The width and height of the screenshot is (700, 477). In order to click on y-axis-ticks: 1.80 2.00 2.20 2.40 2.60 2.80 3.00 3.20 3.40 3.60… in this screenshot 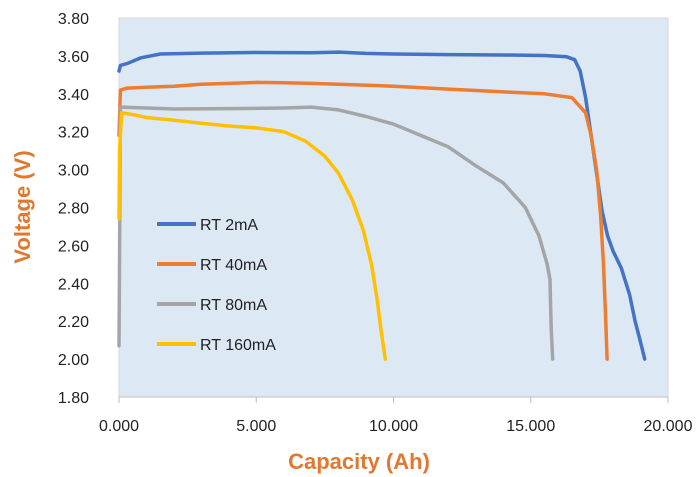, I will do `click(73, 209)`.